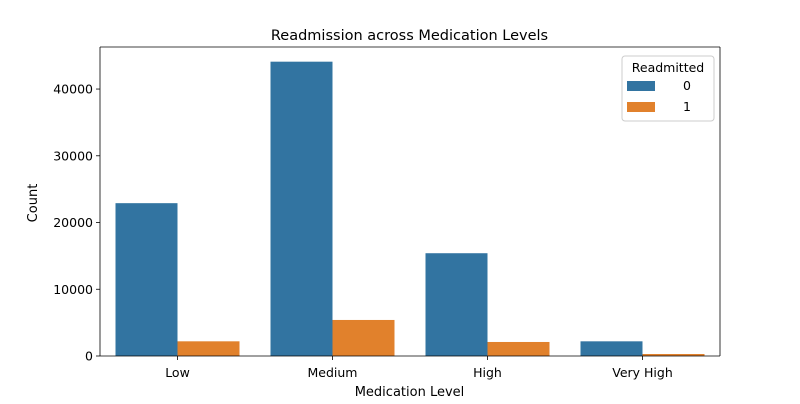 This screenshot has height=404, width=800. Describe the element at coordinates (73, 89) in the screenshot. I see `y-tick-label: 40000` at that location.